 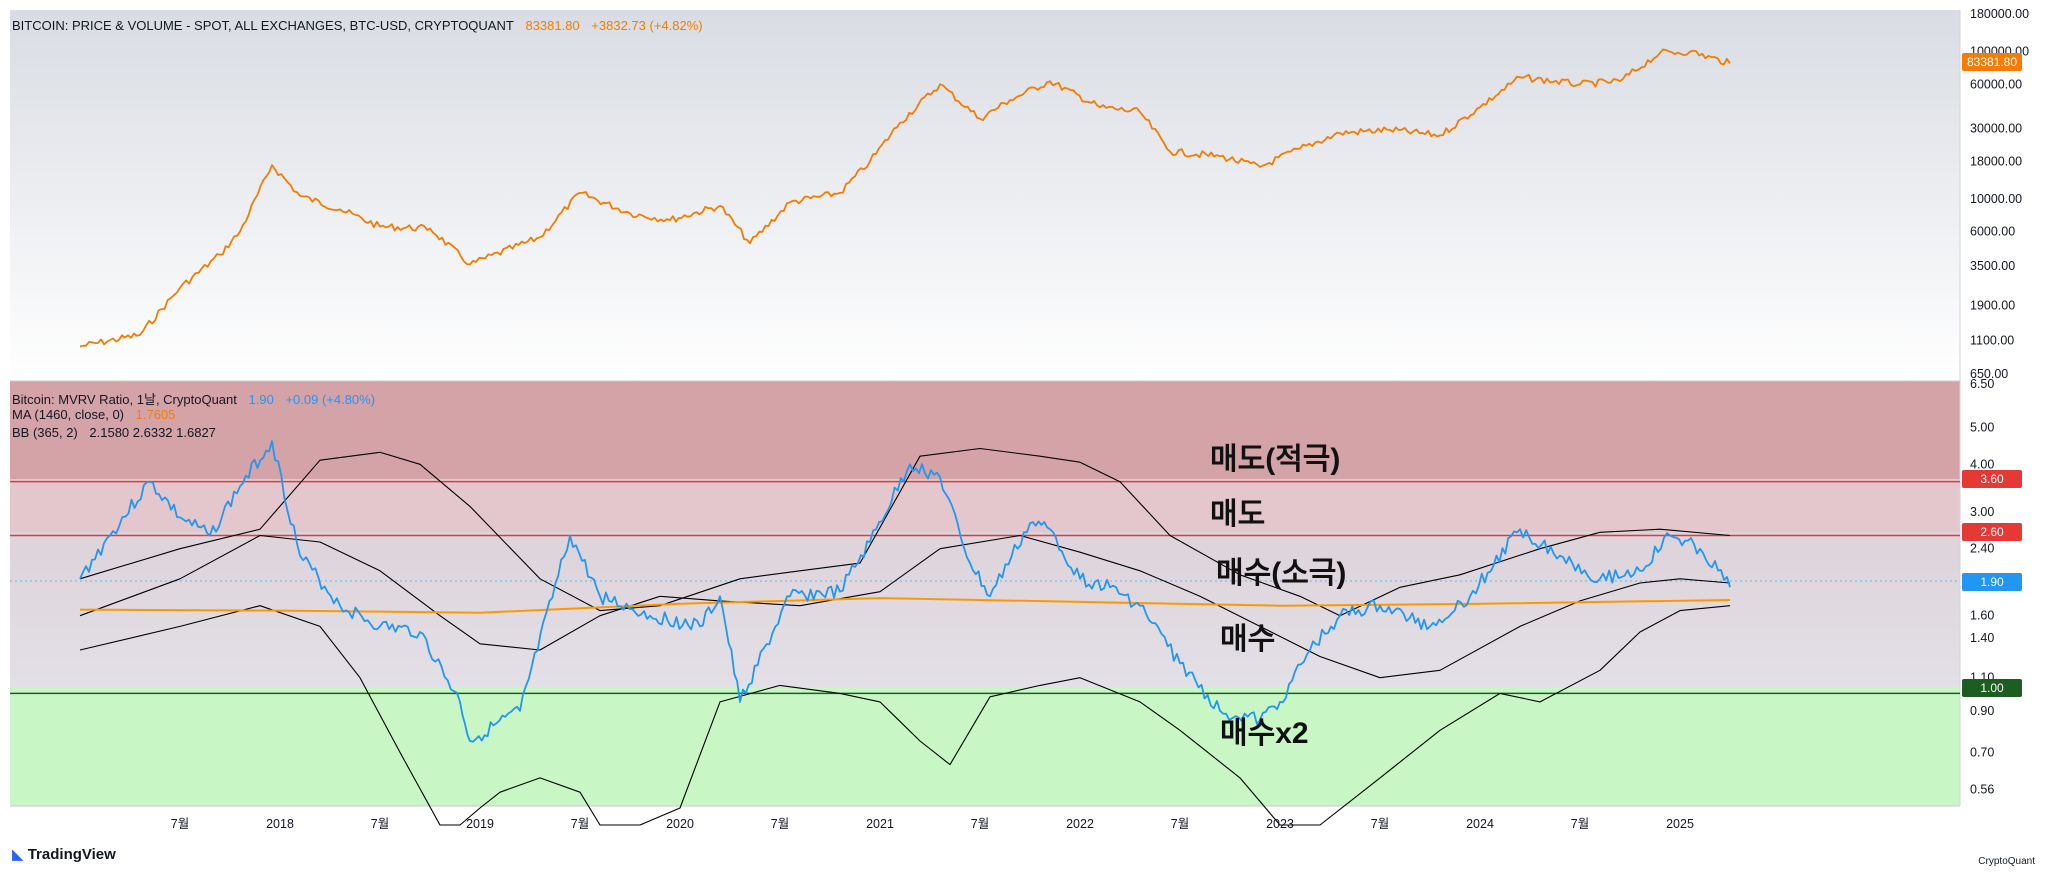 What do you see at coordinates (1264, 733) in the screenshot?
I see `zone-label-buy-x2: 매수x2` at bounding box center [1264, 733].